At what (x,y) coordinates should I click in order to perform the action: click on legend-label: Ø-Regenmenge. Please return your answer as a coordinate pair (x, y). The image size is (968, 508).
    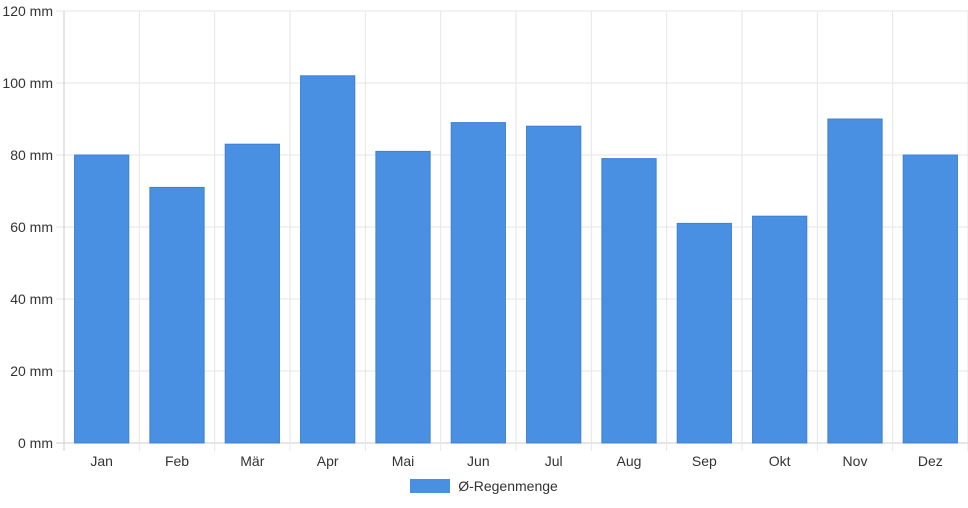
    Looking at the image, I should click on (508, 486).